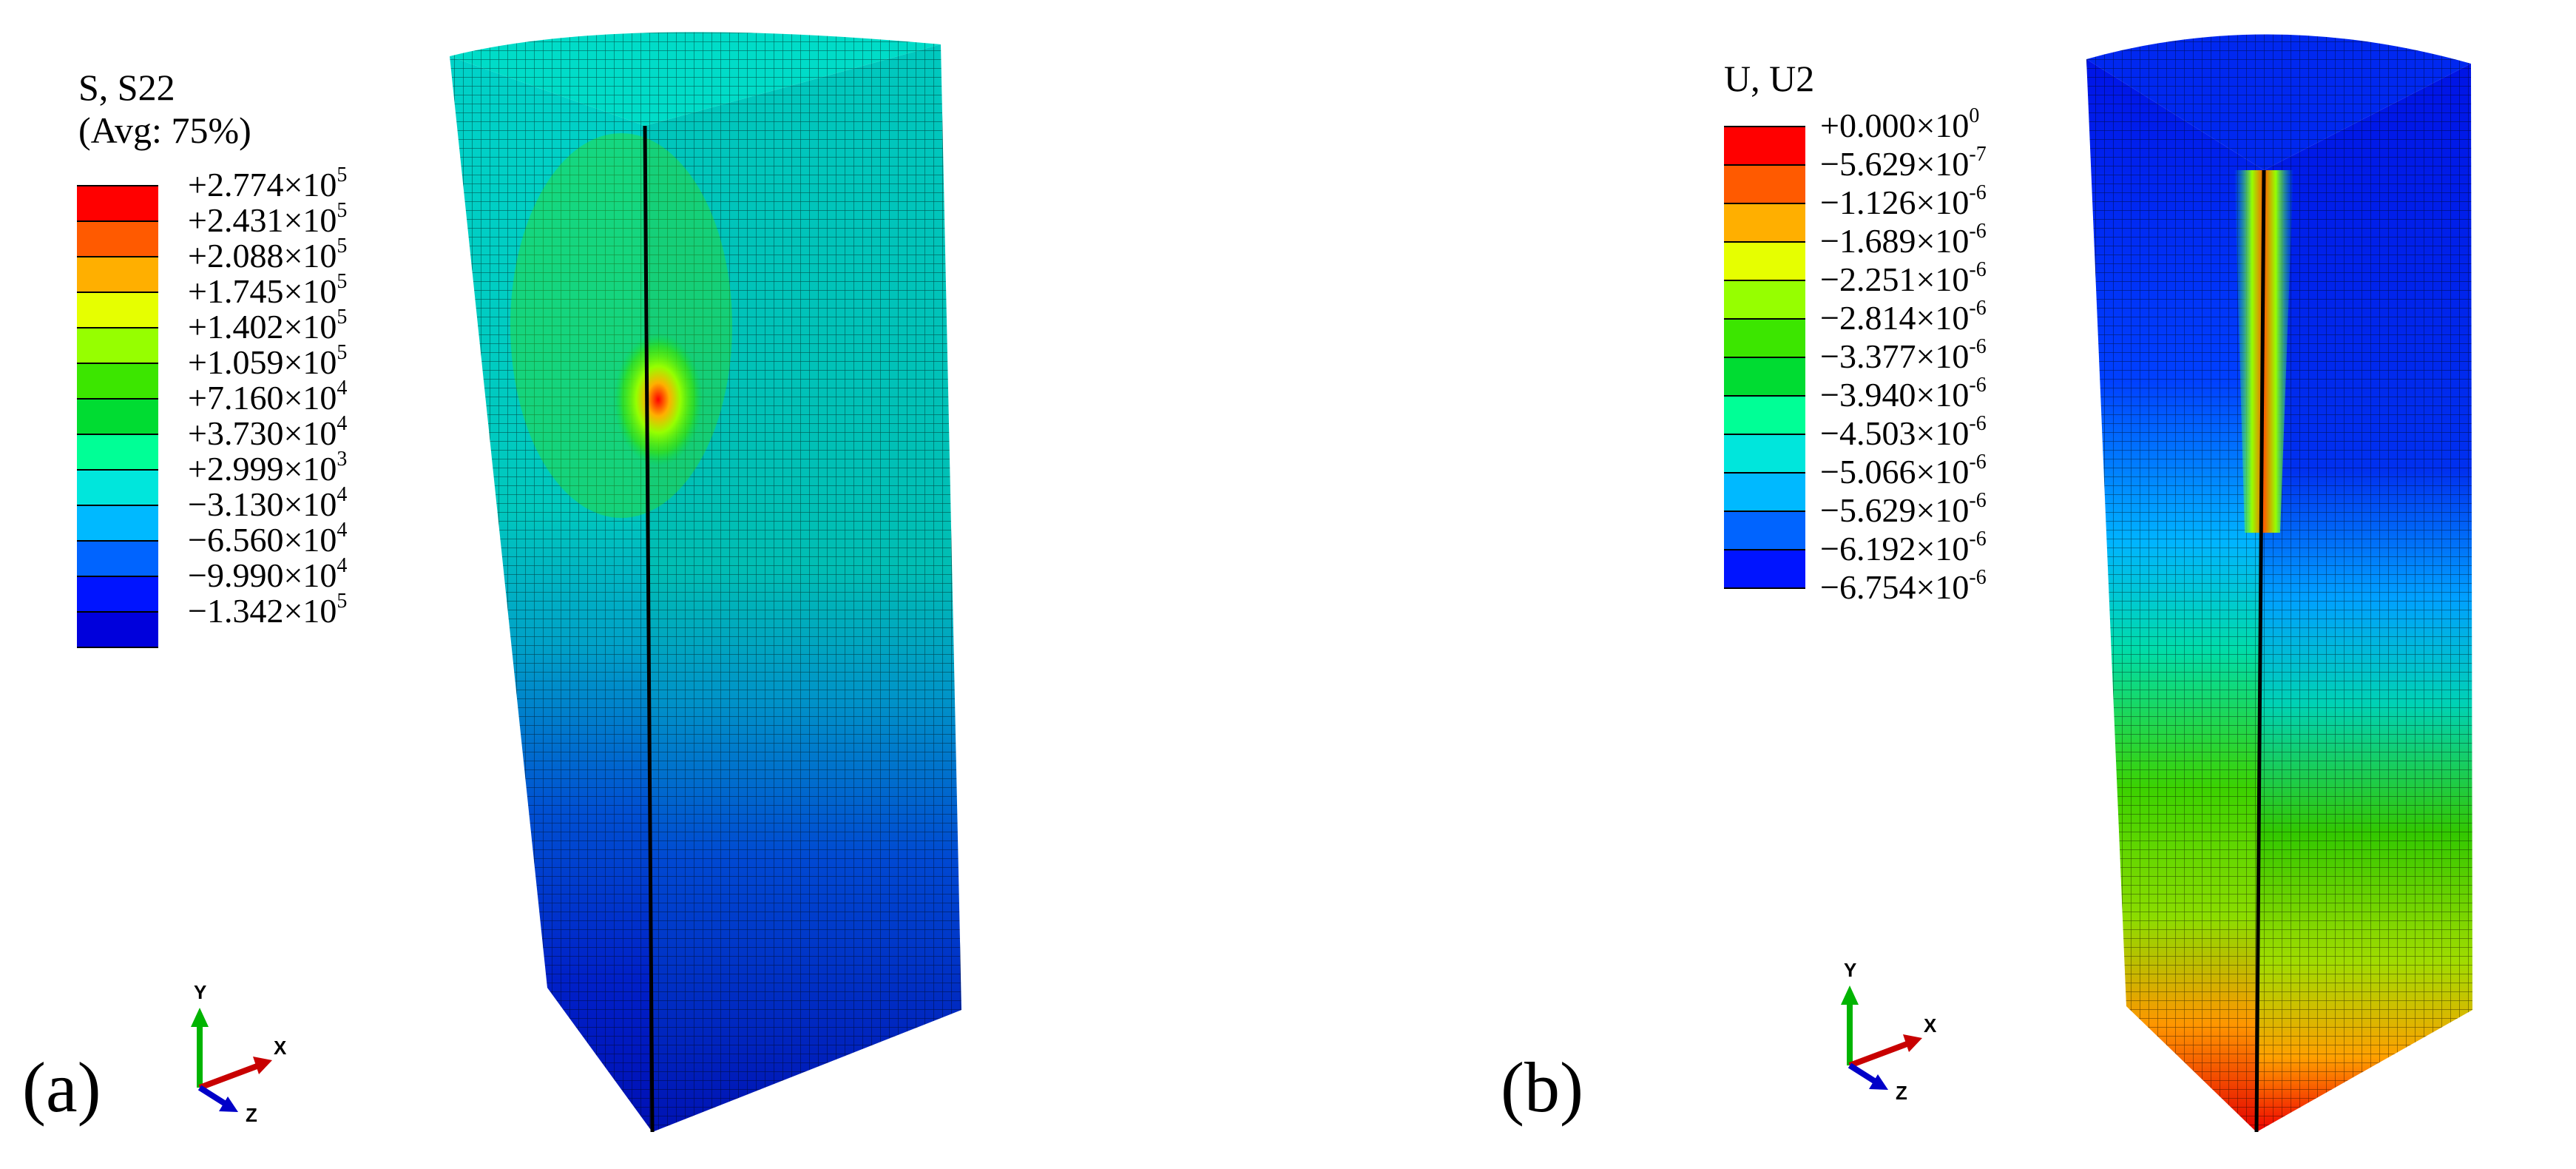 The width and height of the screenshot is (2576, 1169). I want to click on legend-tick-label: −5.629×10⁻⁷, so click(1903, 163).